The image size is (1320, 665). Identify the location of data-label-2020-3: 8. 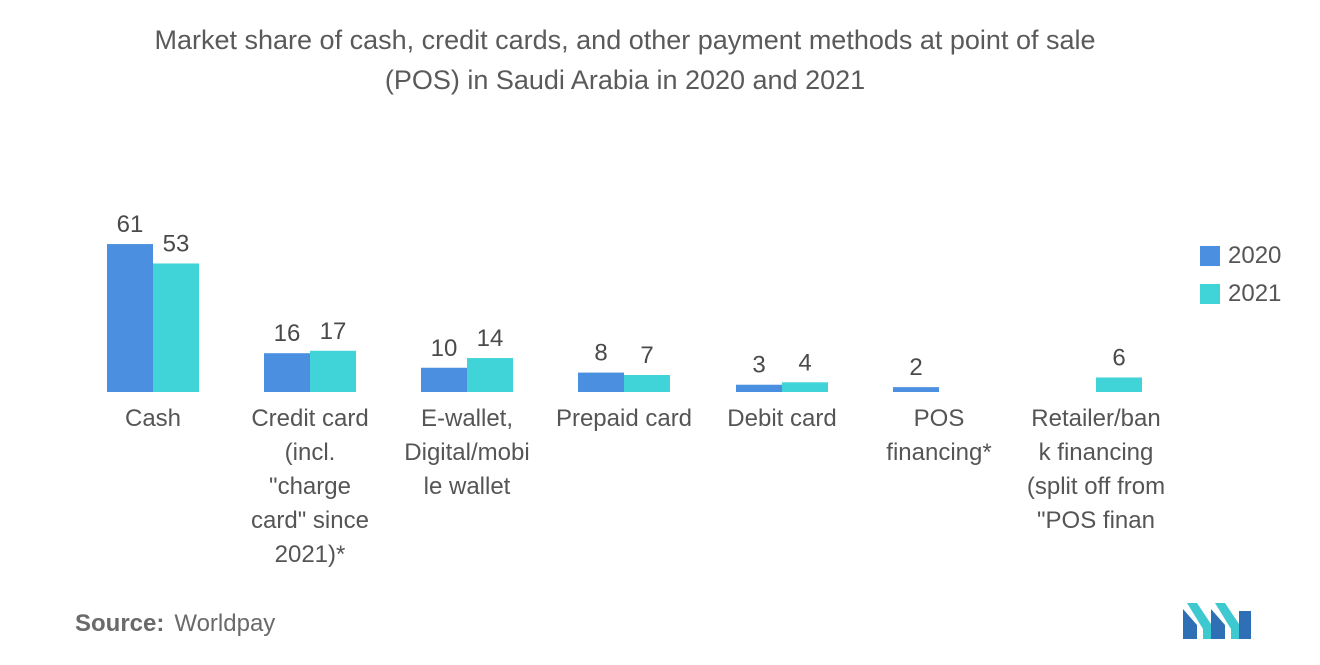
(600, 353).